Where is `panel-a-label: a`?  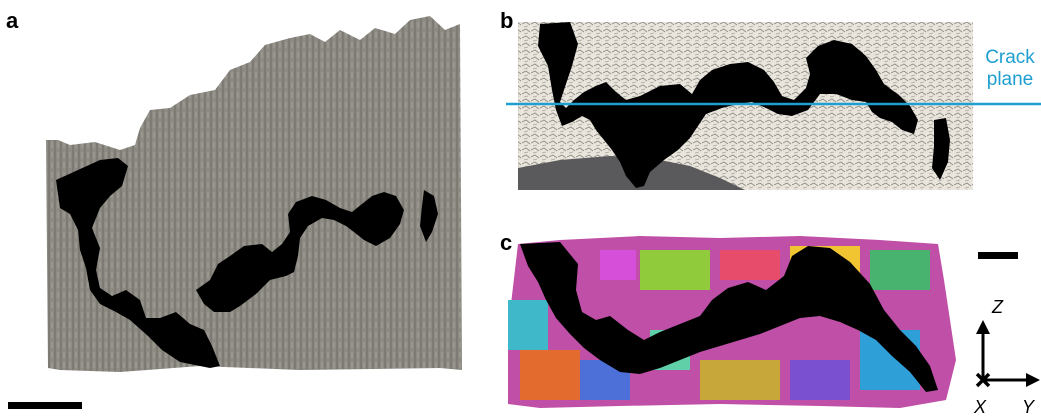
panel-a-label: a is located at coordinates (12, 20).